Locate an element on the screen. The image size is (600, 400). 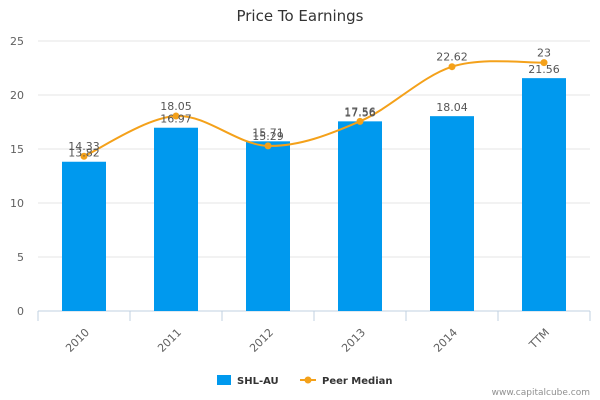
peer-median-data-label-ttm: 23 is located at coordinates (544, 53).